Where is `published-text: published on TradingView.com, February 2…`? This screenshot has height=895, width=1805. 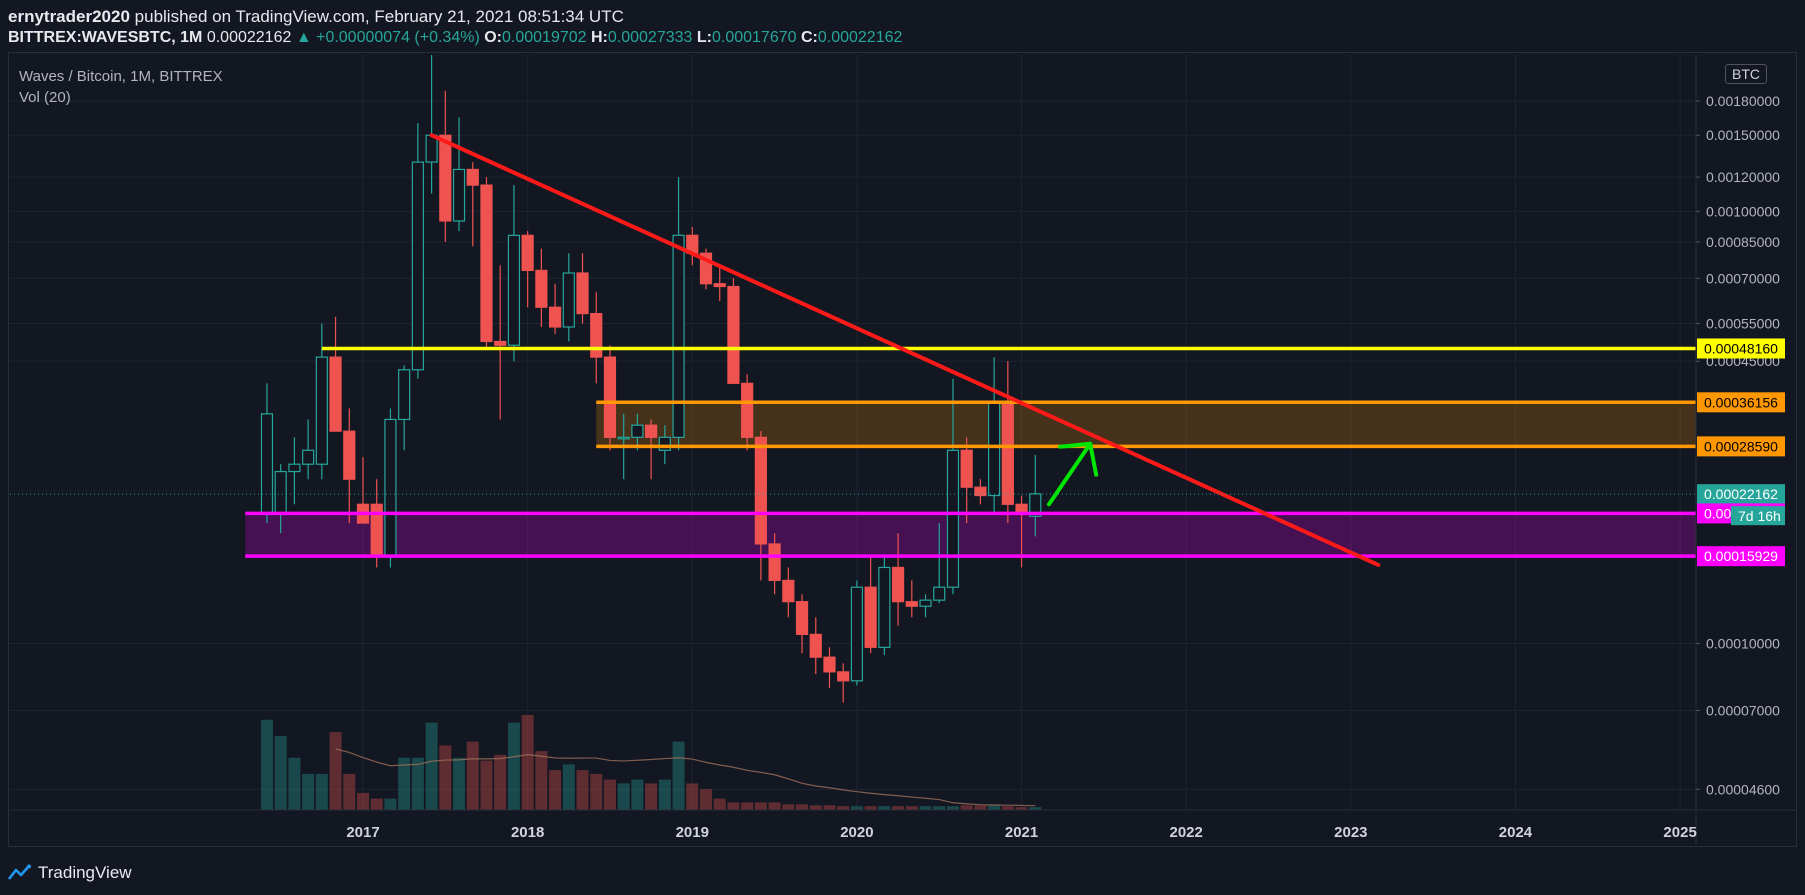 published-text: published on TradingView.com, February 2… is located at coordinates (379, 16).